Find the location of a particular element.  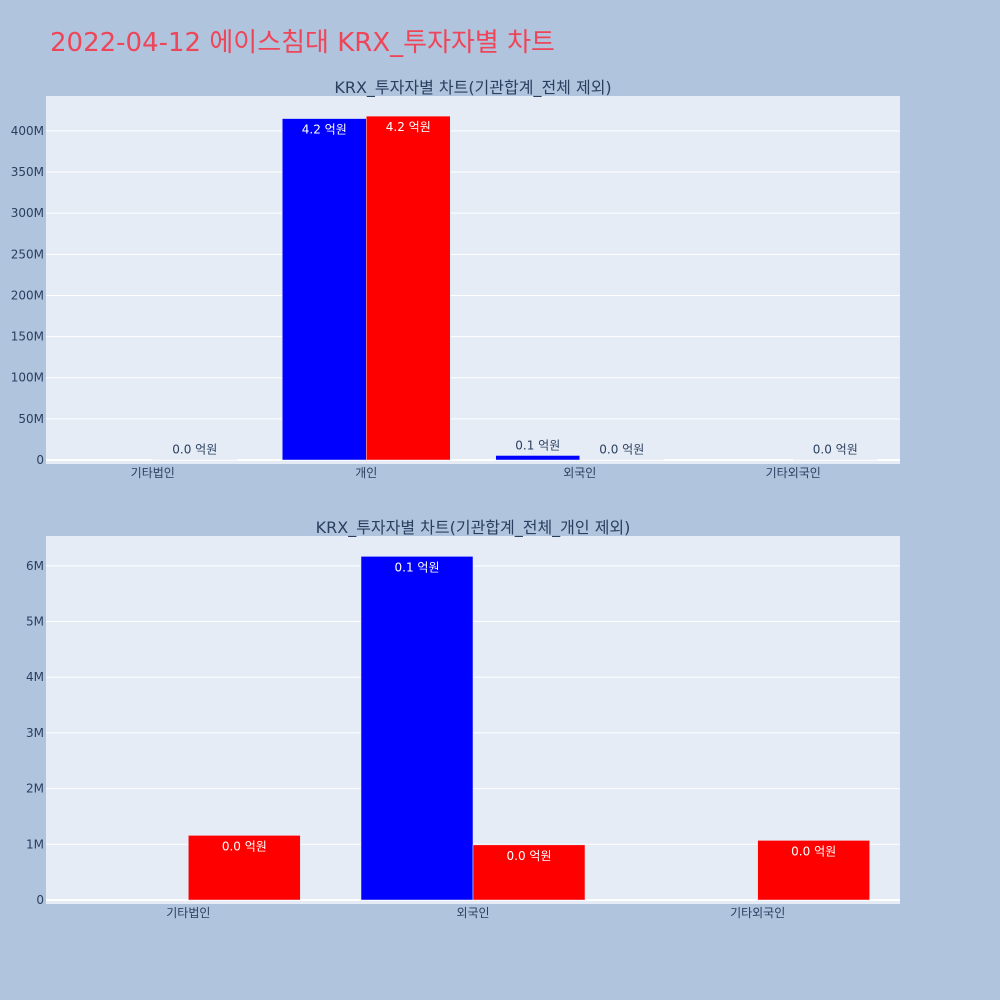

chart-title: KRX_투자자별 차트(기관합계_전체_개인 제외) is located at coordinates (473, 528).